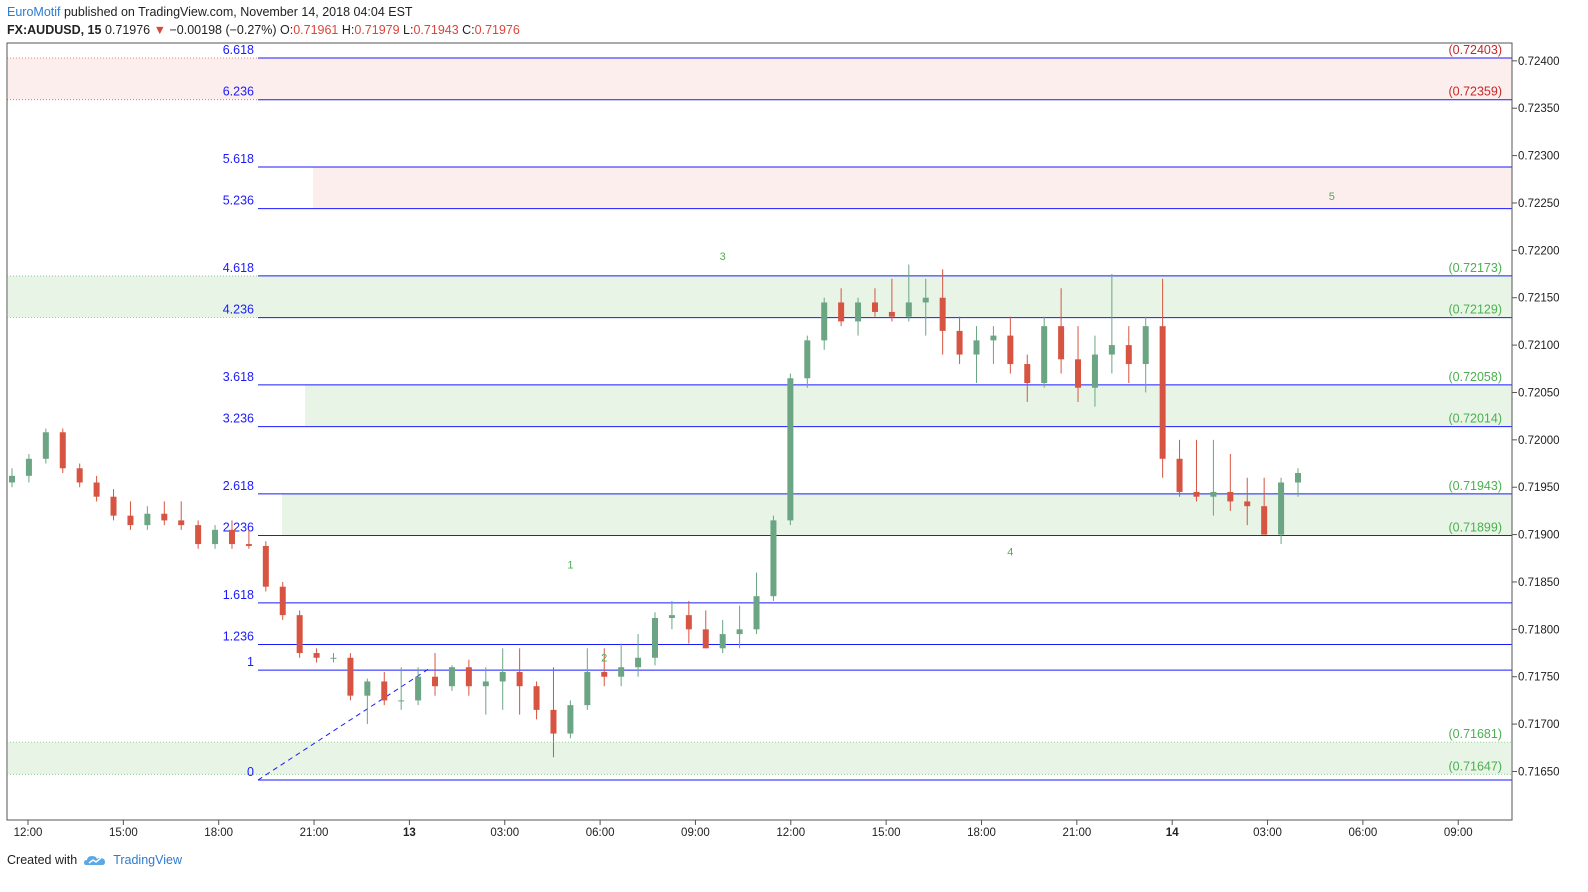  What do you see at coordinates (1475, 766) in the screenshot?
I see `fib-price-label: (0.71647)` at bounding box center [1475, 766].